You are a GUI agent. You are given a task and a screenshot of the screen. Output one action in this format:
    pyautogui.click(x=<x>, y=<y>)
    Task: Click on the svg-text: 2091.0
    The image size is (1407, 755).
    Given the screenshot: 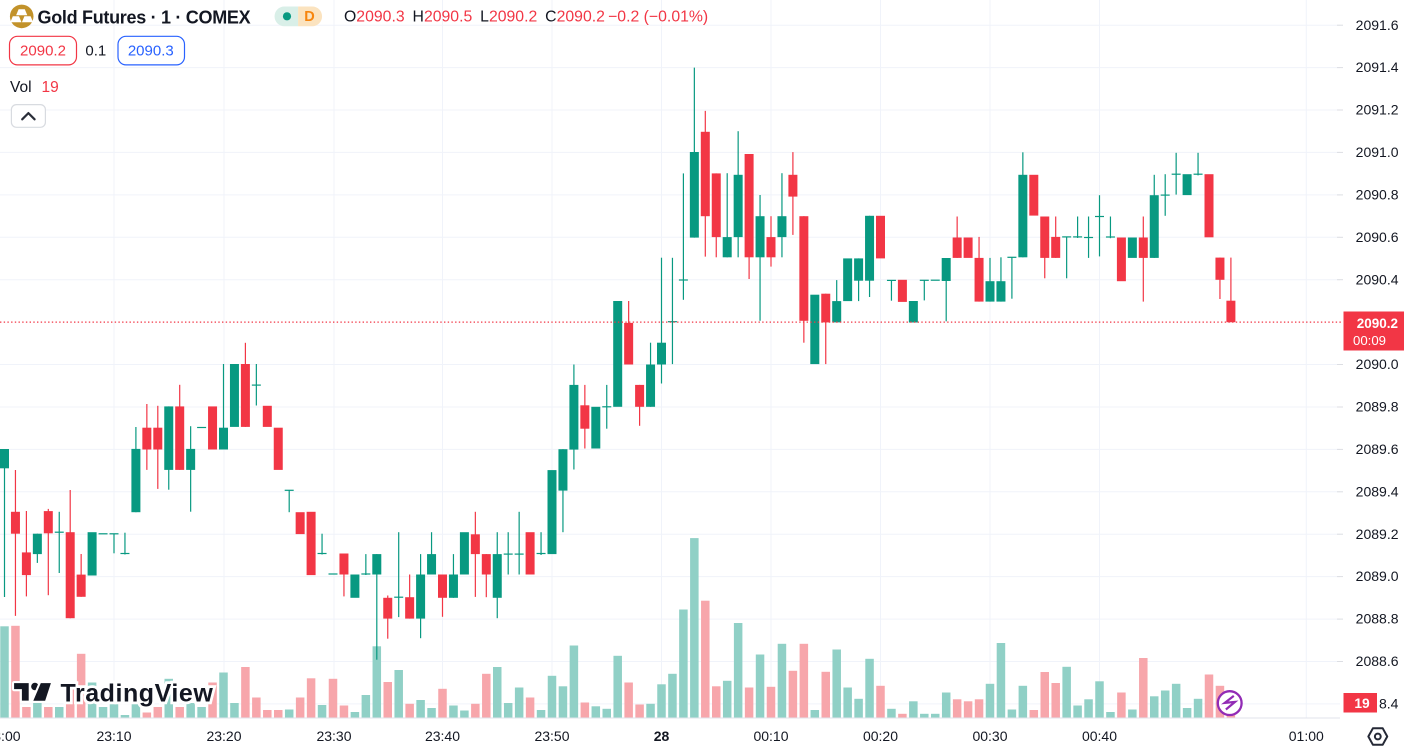 What is the action you would take?
    pyautogui.click(x=1377, y=152)
    